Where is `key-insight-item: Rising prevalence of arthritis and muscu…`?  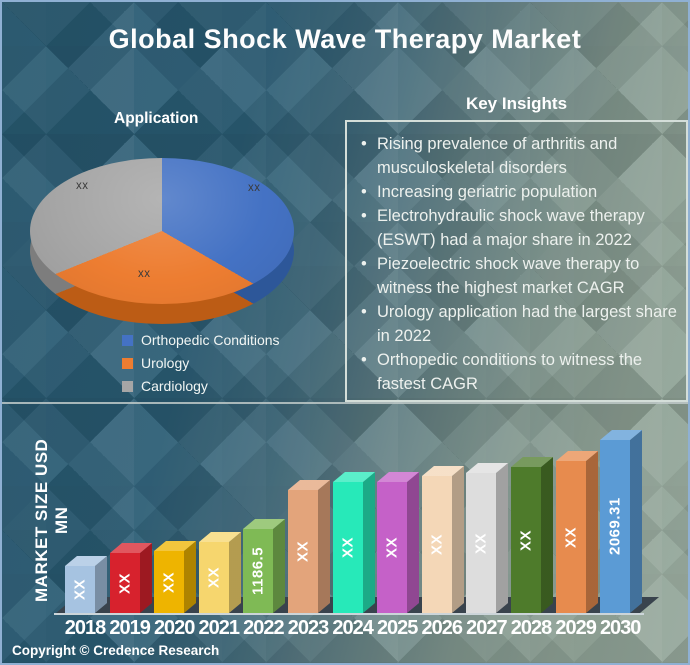
key-insight-item: Rising prevalence of arthritis and muscu… is located at coordinates (518, 156).